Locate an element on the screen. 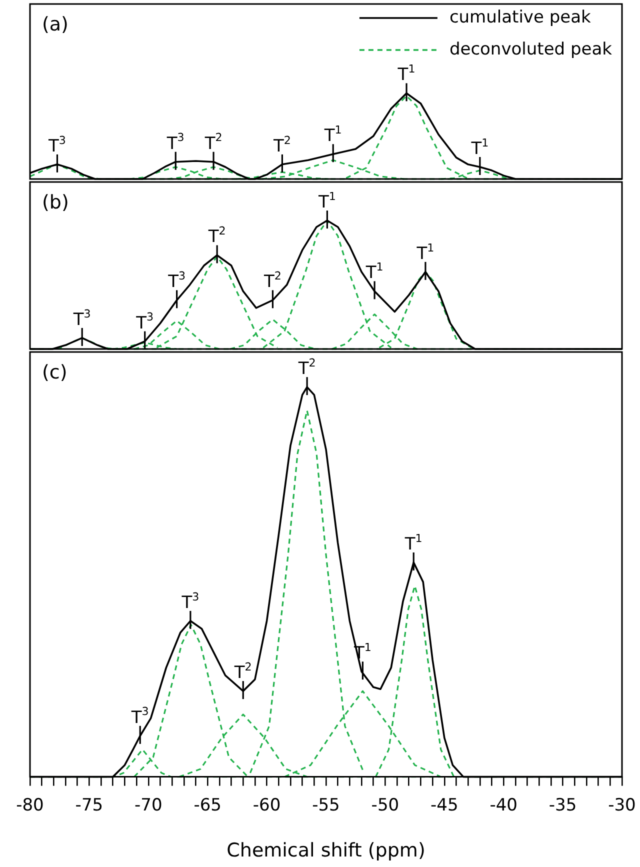 This screenshot has width=640, height=867. x-tick-label: -60 is located at coordinates (266, 805).